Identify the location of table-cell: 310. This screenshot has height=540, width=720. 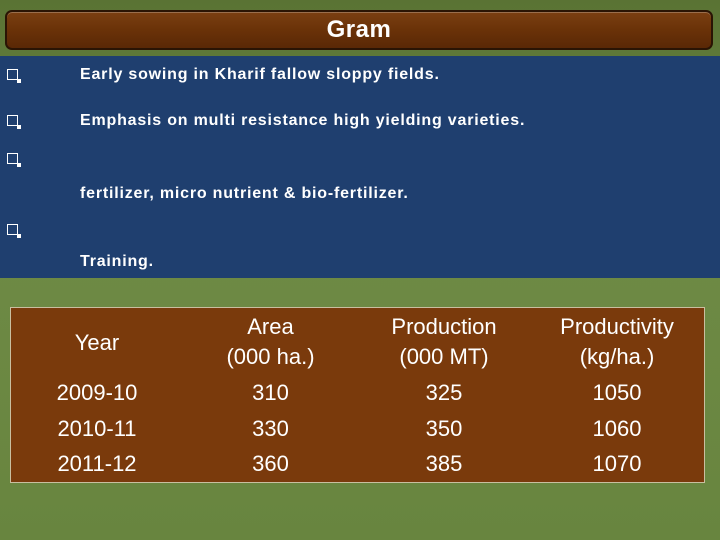
(270, 392).